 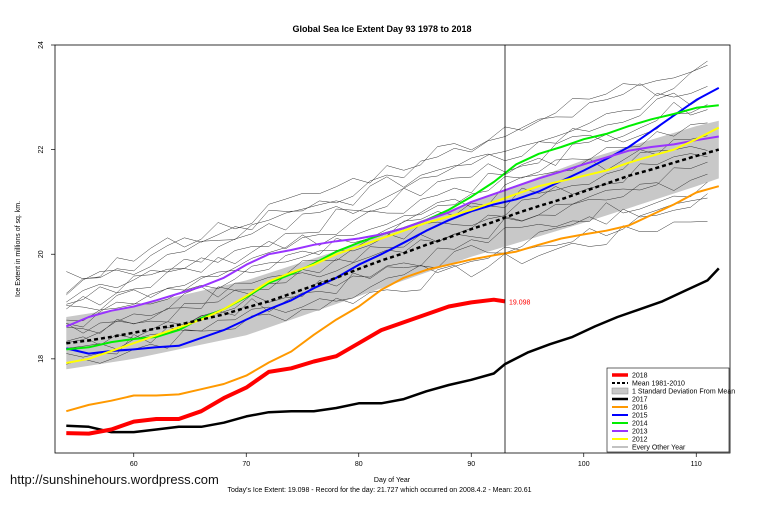 I want to click on legend-label: 2018, so click(x=640, y=376).